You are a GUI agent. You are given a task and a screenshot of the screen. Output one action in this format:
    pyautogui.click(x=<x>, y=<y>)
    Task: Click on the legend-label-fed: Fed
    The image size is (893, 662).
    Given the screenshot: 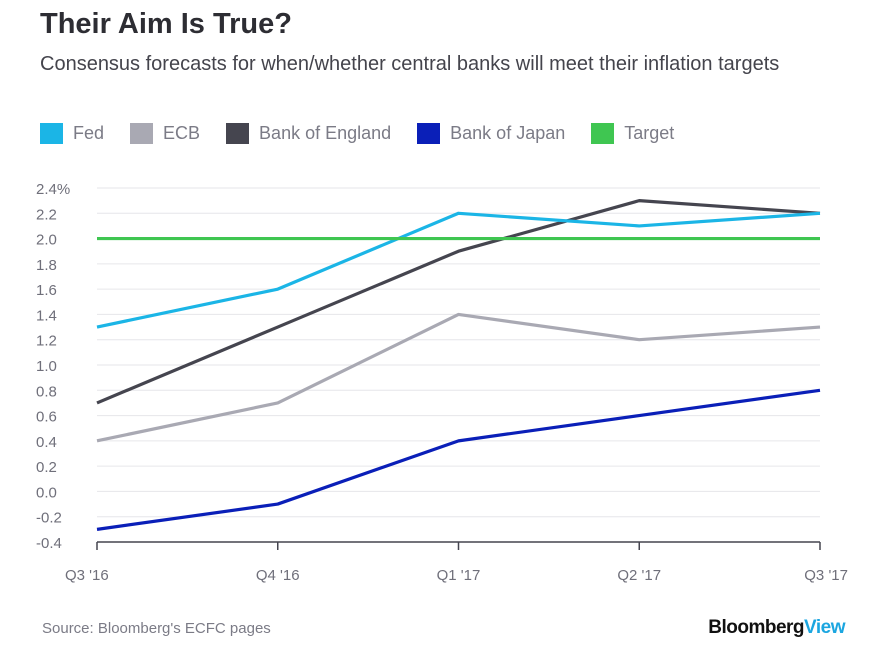 What is the action you would take?
    pyautogui.click(x=89, y=133)
    